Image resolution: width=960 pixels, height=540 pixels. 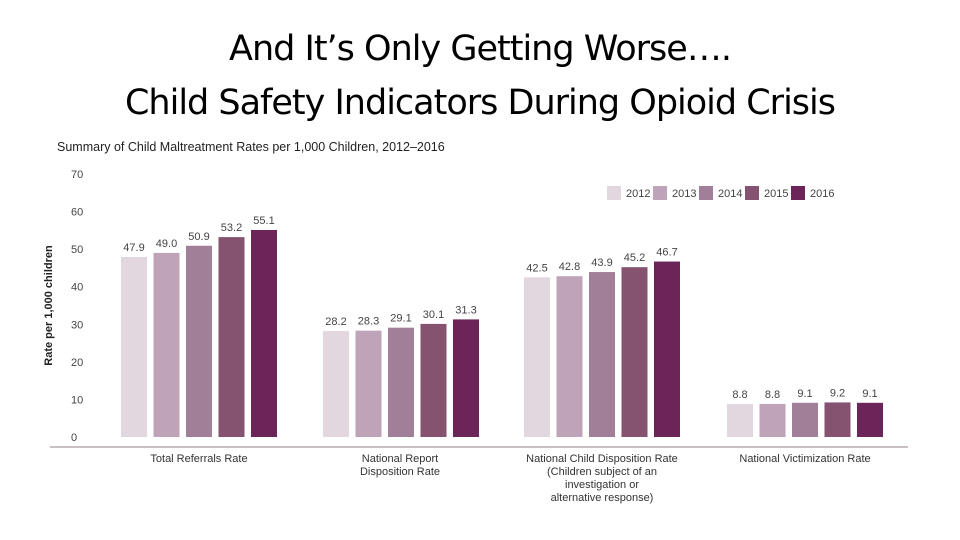 What do you see at coordinates (77, 175) in the screenshot?
I see `y-tick-label: 70` at bounding box center [77, 175].